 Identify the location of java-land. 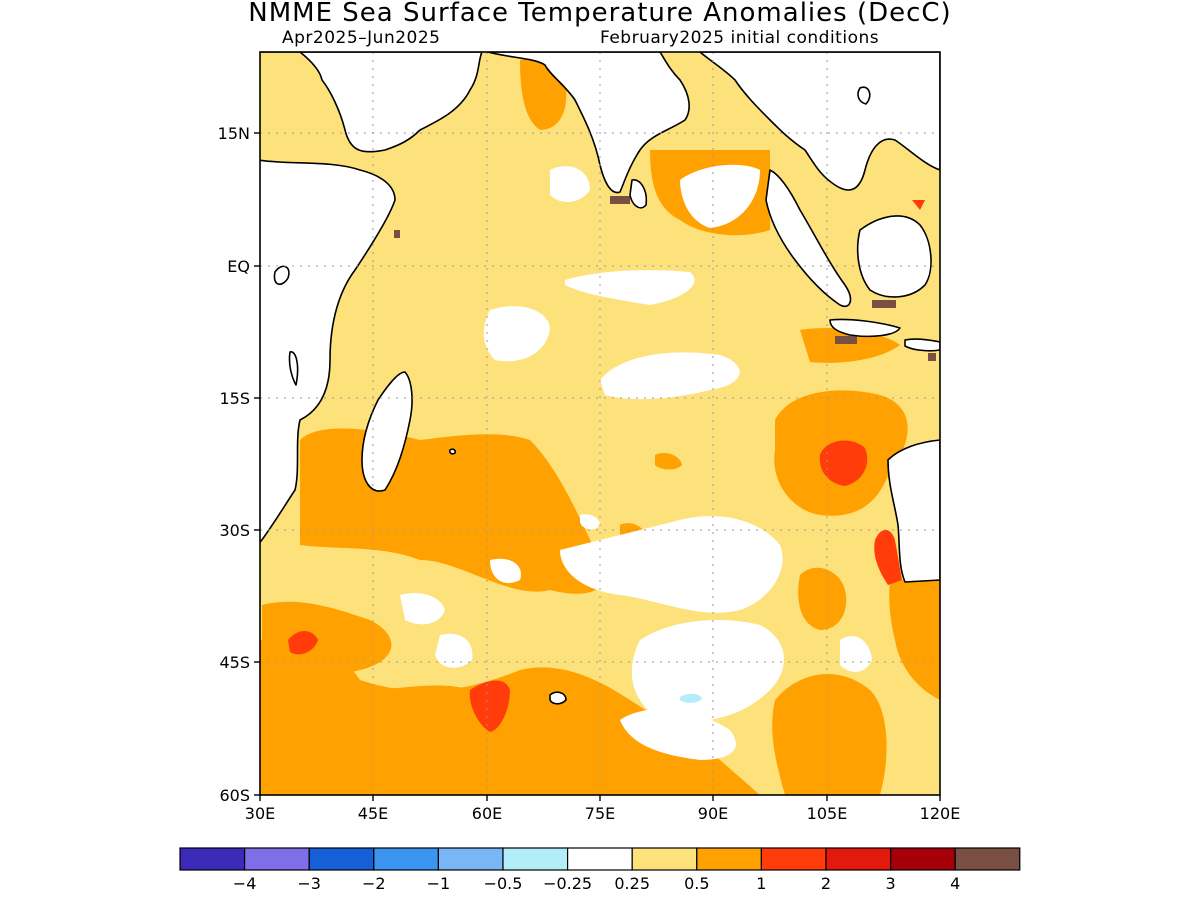
(865, 328).